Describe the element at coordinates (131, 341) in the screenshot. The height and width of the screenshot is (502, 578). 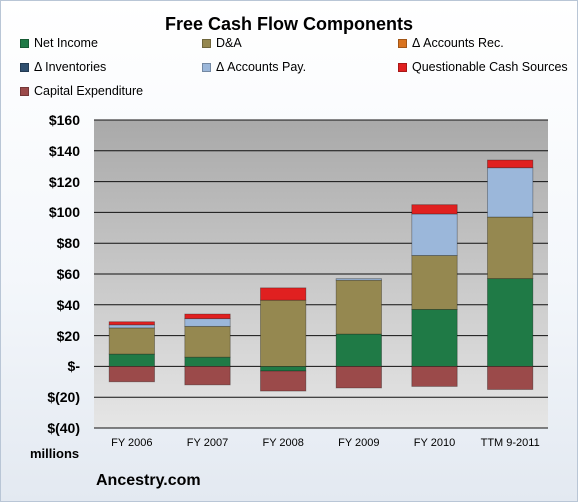
I see `bar-danda-fy-2006` at that location.